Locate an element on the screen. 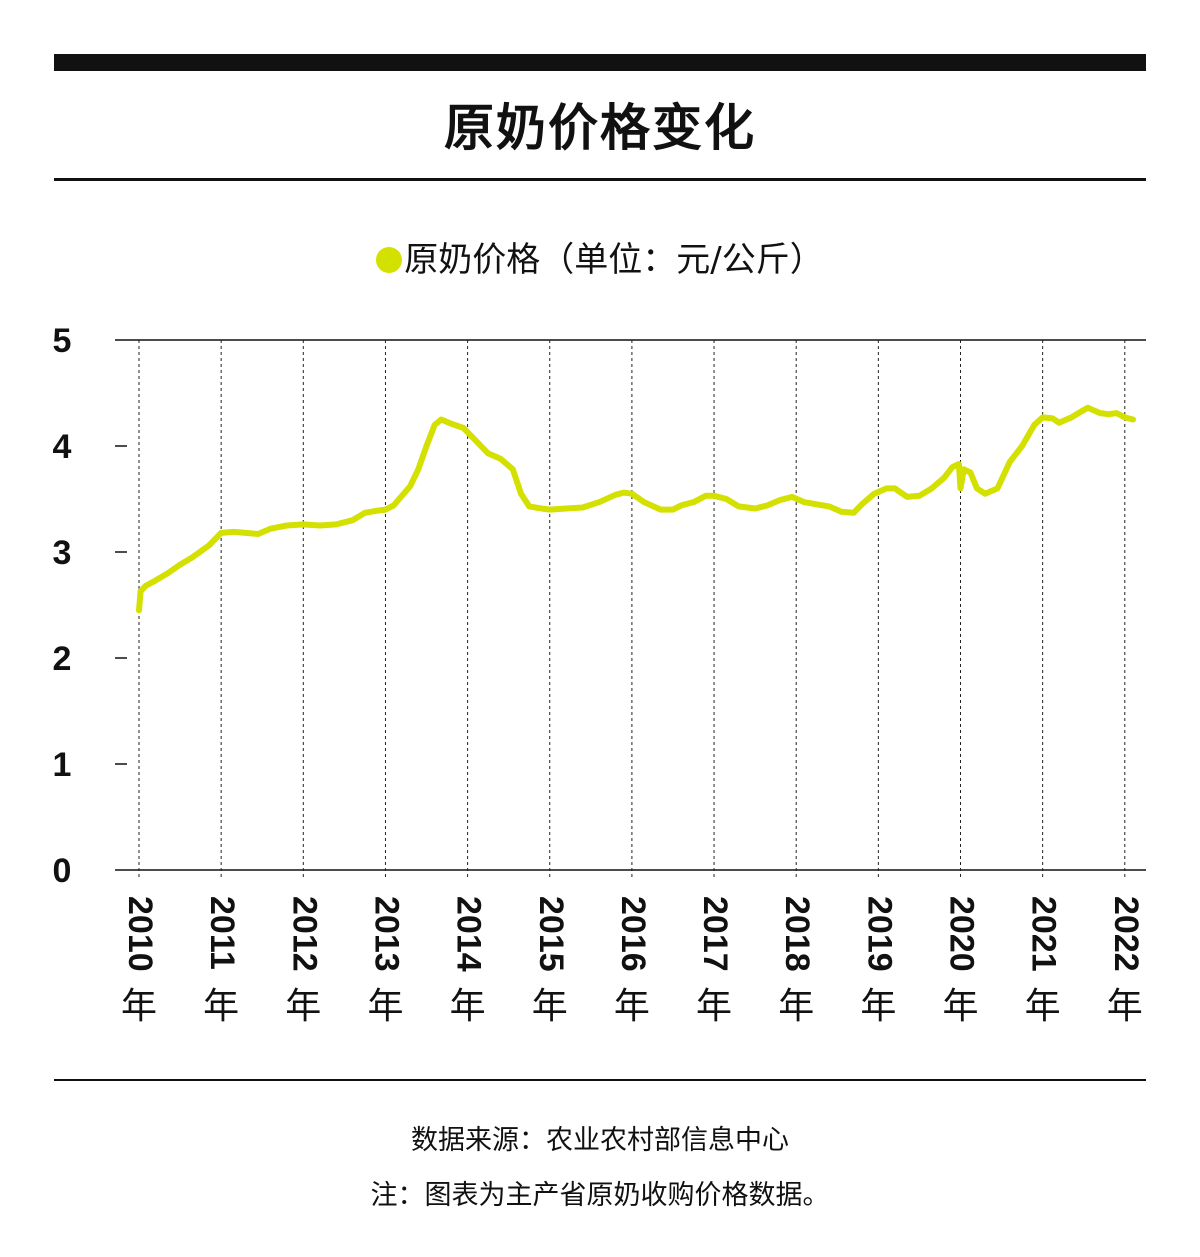  y-tick-label: 2 is located at coordinates (62, 659).